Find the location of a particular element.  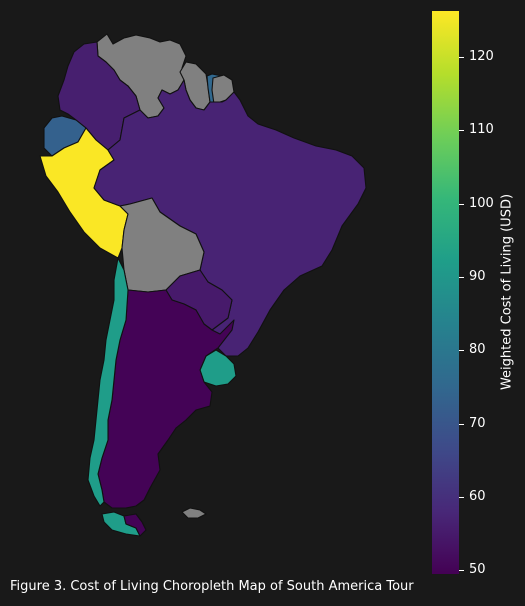

colorbar is located at coordinates (445, 292).